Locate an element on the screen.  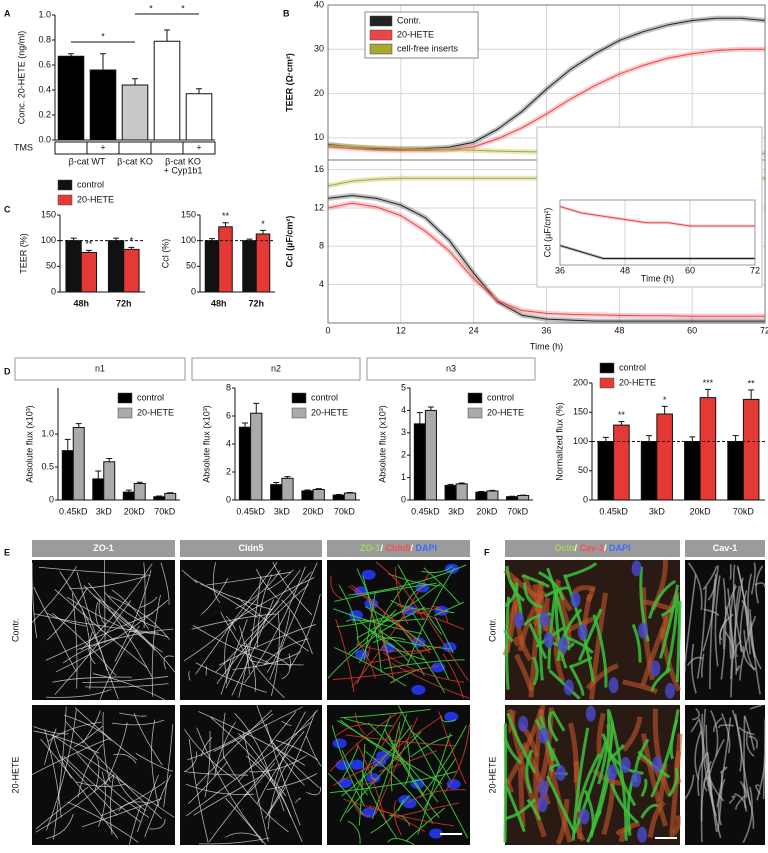
y-tick-label: 20 is located at coordinates (319, 93).